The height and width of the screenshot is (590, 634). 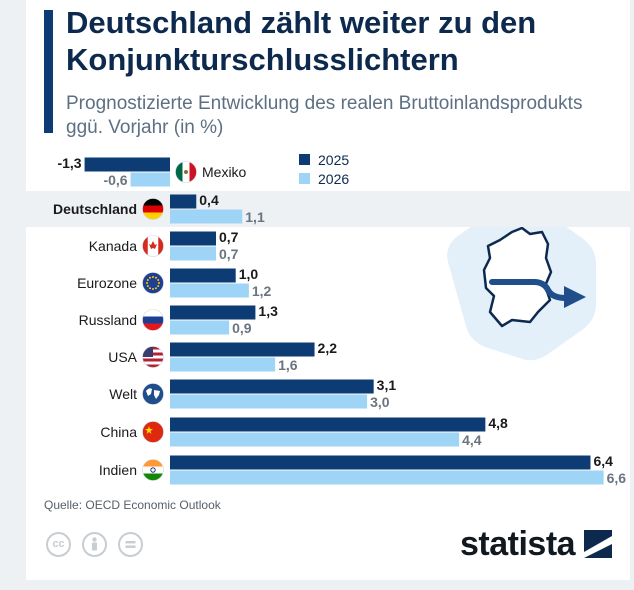 I want to click on title-accent-bar, so click(x=48, y=71).